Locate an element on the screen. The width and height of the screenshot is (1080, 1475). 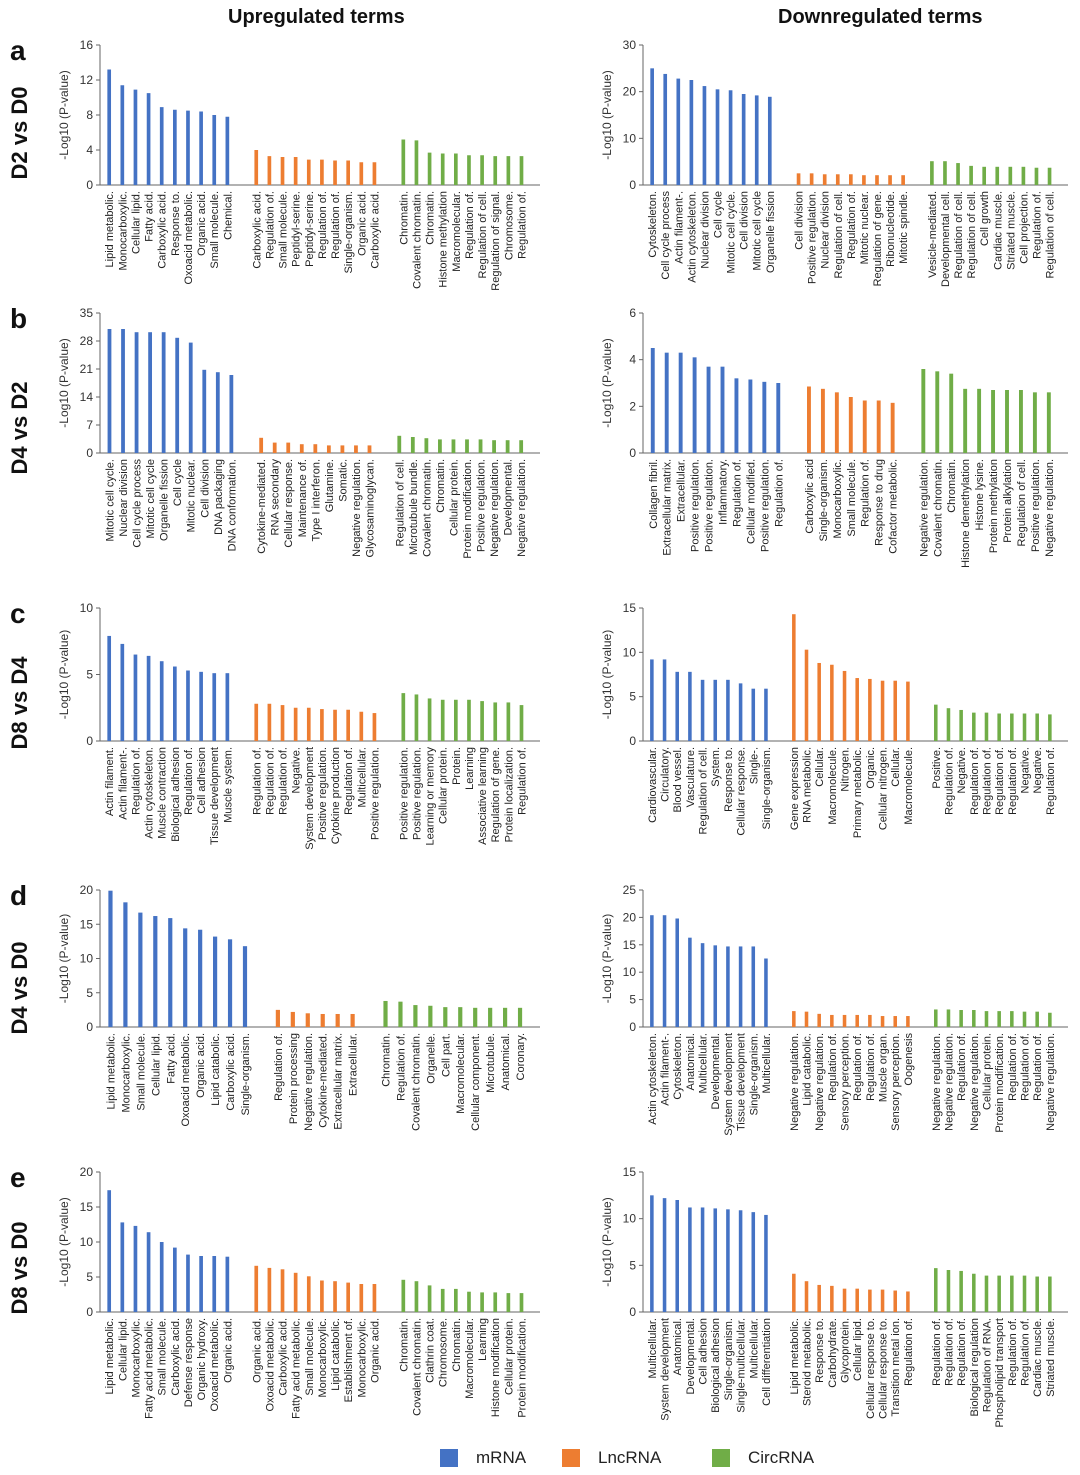
x-tick-label: Mitotic nuclear. is located at coordinates (865, 227).